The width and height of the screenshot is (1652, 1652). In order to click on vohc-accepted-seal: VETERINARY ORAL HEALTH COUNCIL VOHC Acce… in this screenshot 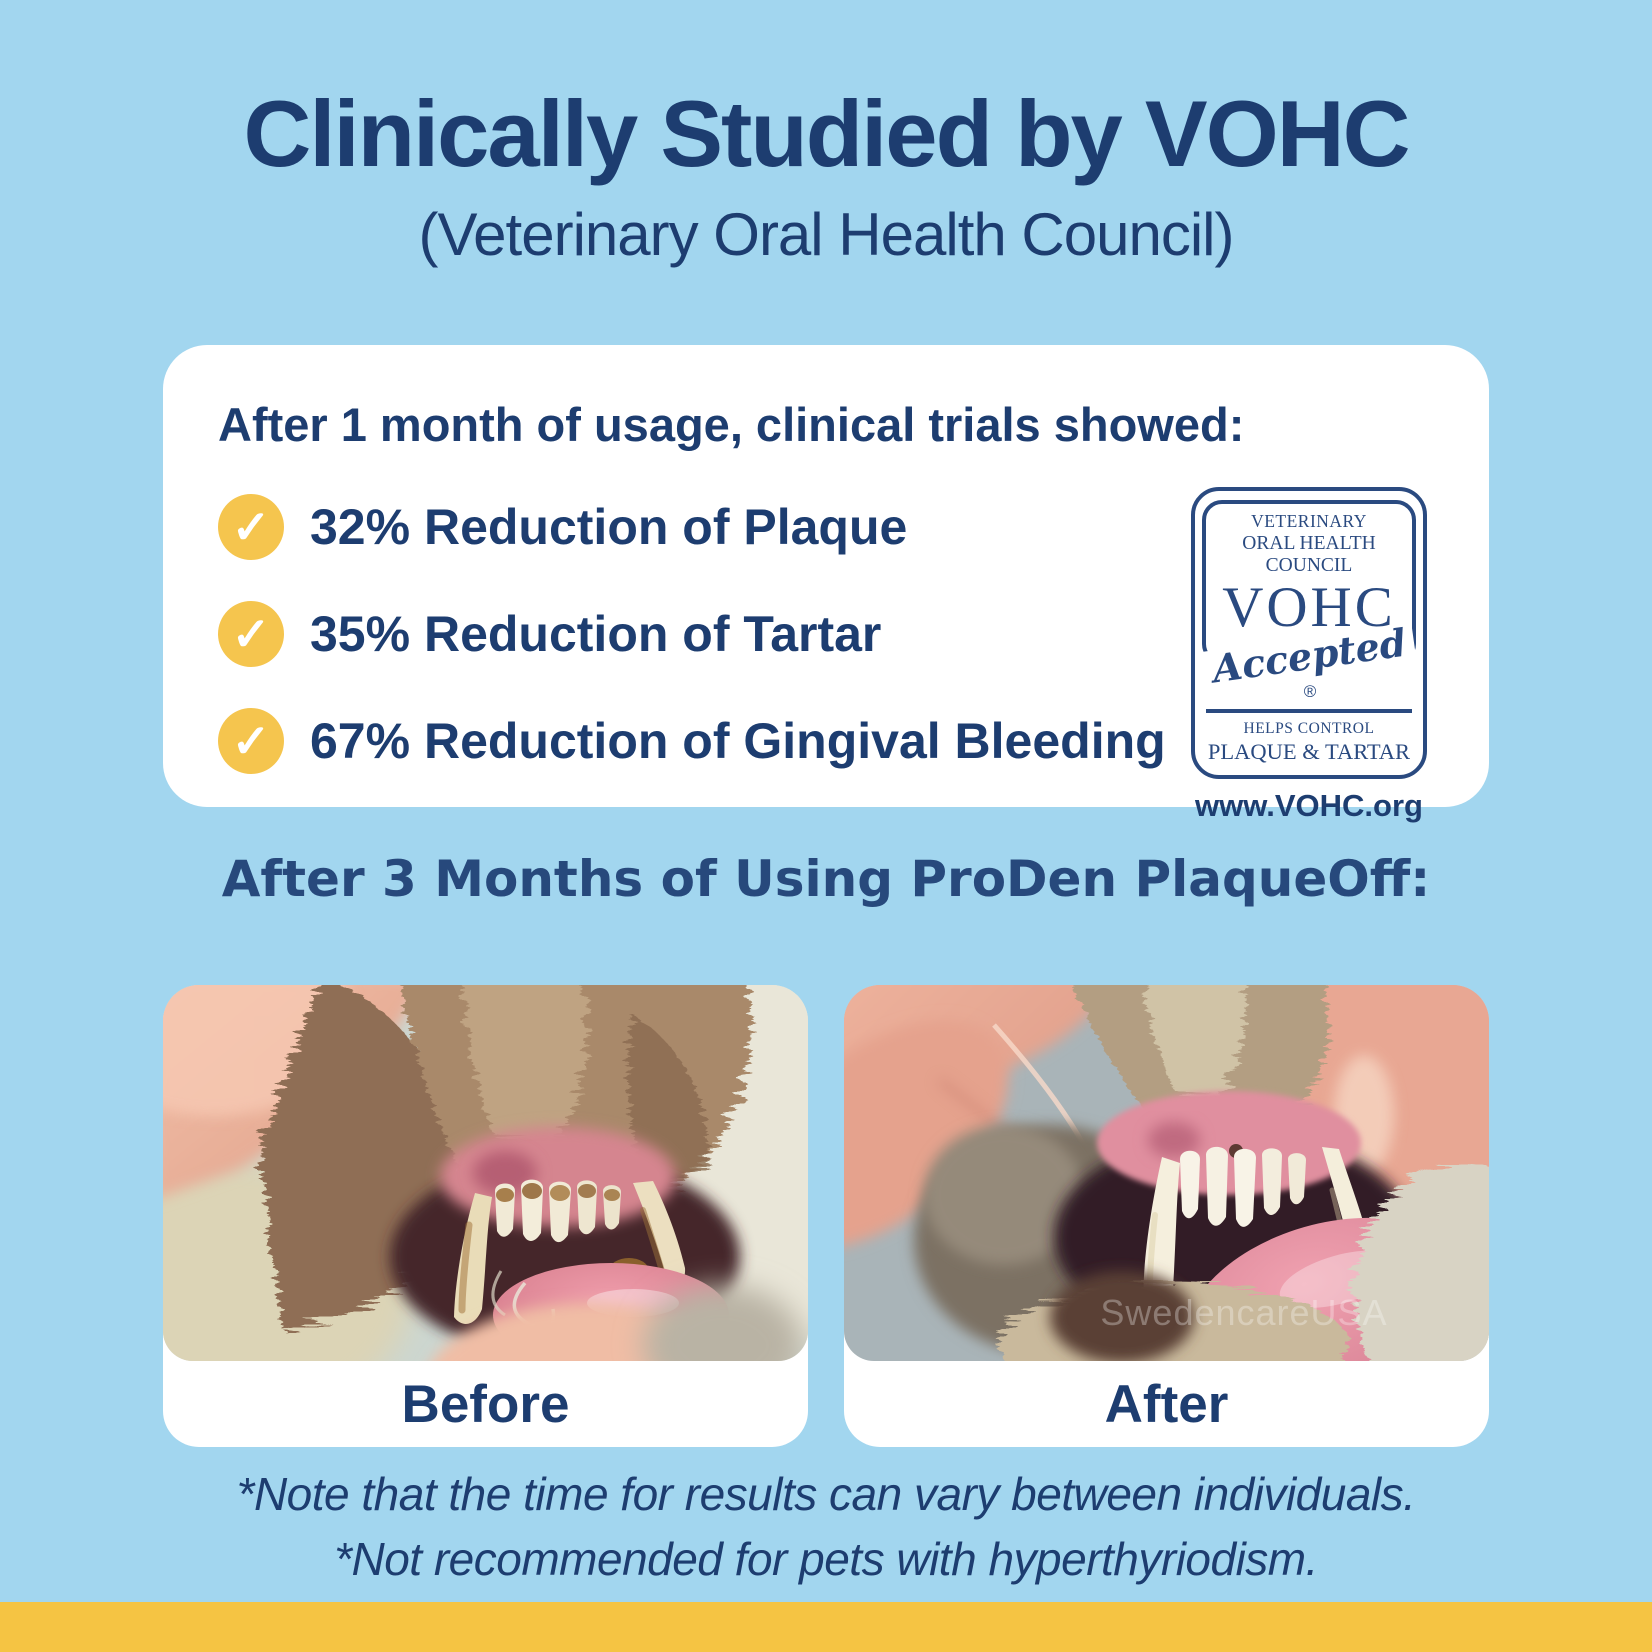, I will do `click(1309, 655)`.